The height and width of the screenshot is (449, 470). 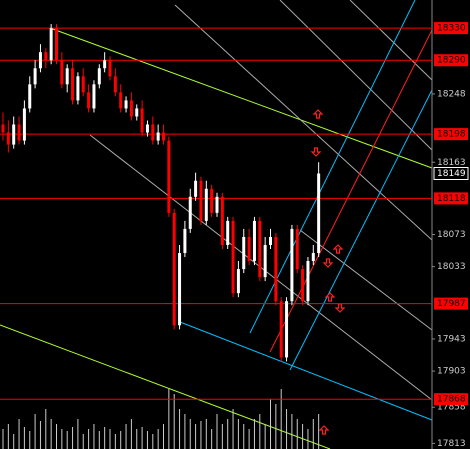 I want to click on current-price-label: 18149, so click(x=451, y=174).